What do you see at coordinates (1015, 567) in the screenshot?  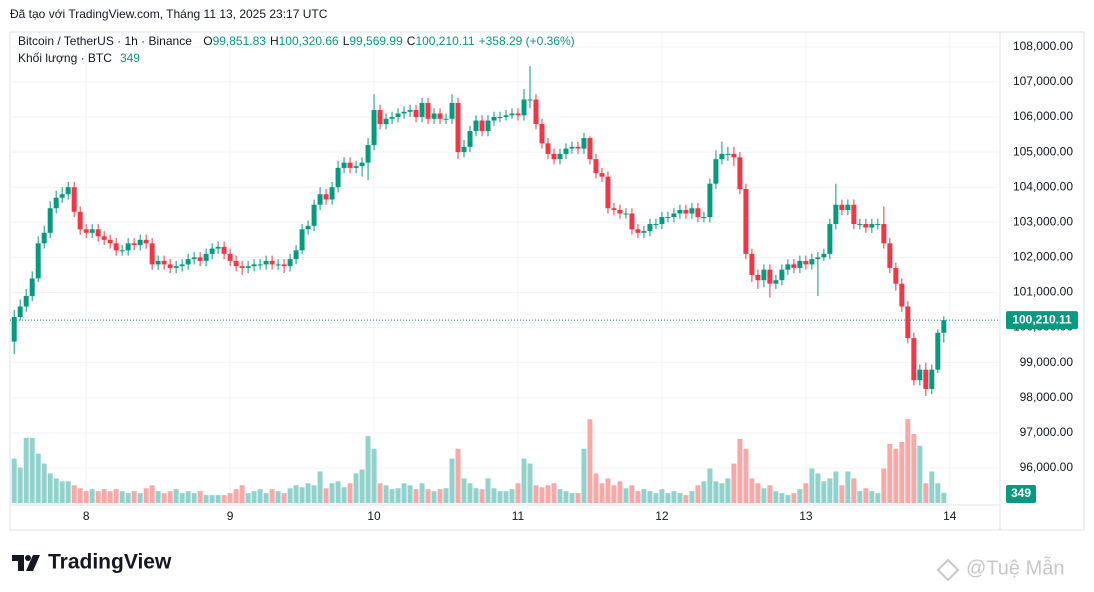 I see `watermark: @Tuệ Mẫn` at bounding box center [1015, 567].